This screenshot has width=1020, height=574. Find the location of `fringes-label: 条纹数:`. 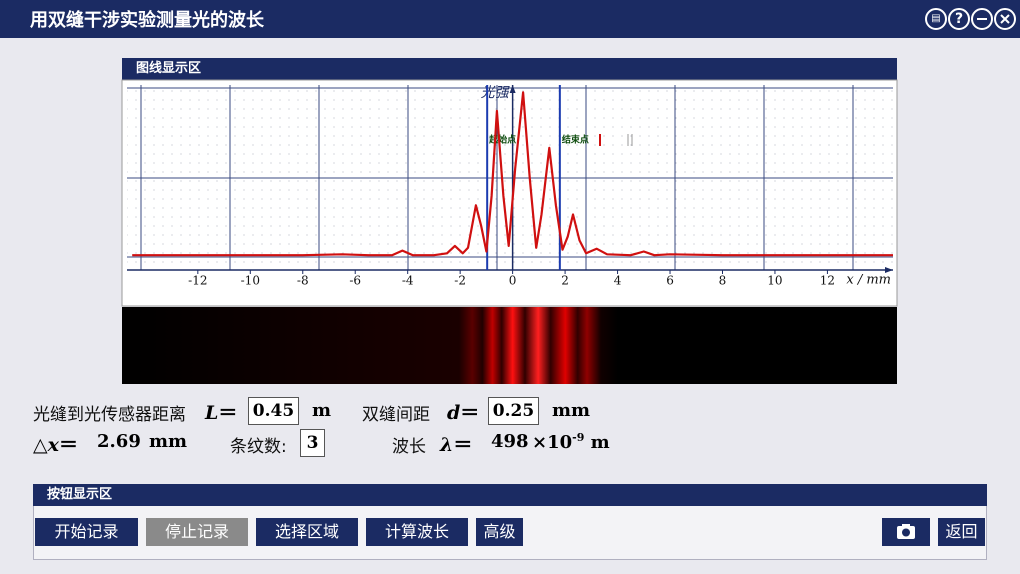

fringes-label: 条纹数: is located at coordinates (258, 447).